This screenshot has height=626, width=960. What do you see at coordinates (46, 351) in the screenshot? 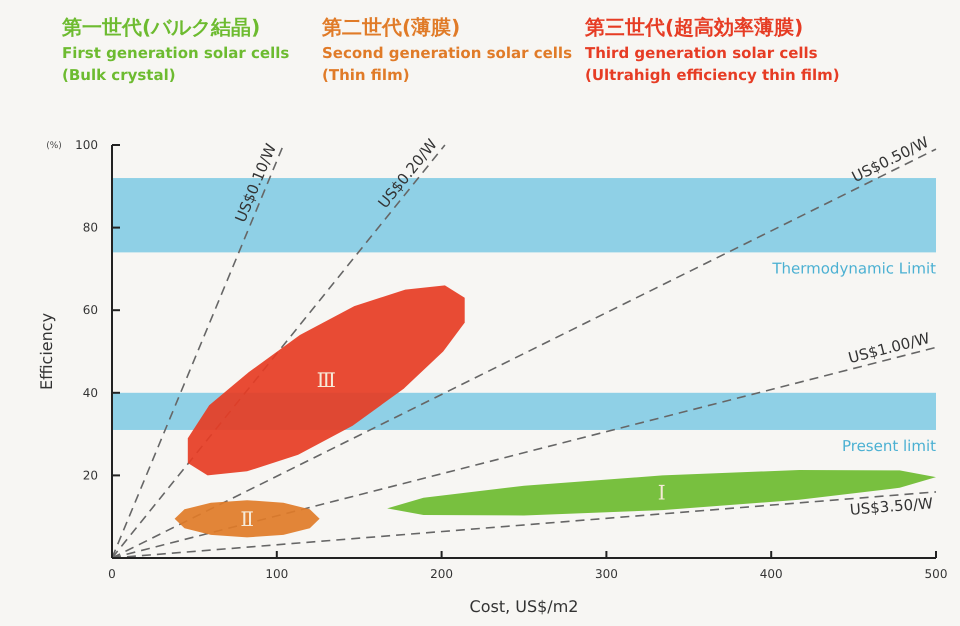
I see `y-axis-title: Efficiency` at bounding box center [46, 351].